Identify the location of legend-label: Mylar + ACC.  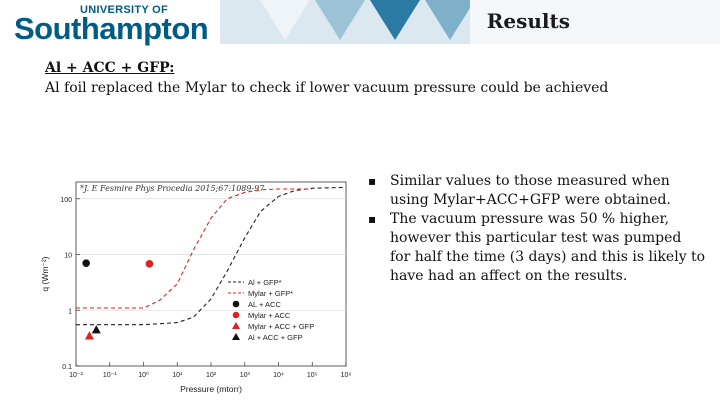
(269, 315).